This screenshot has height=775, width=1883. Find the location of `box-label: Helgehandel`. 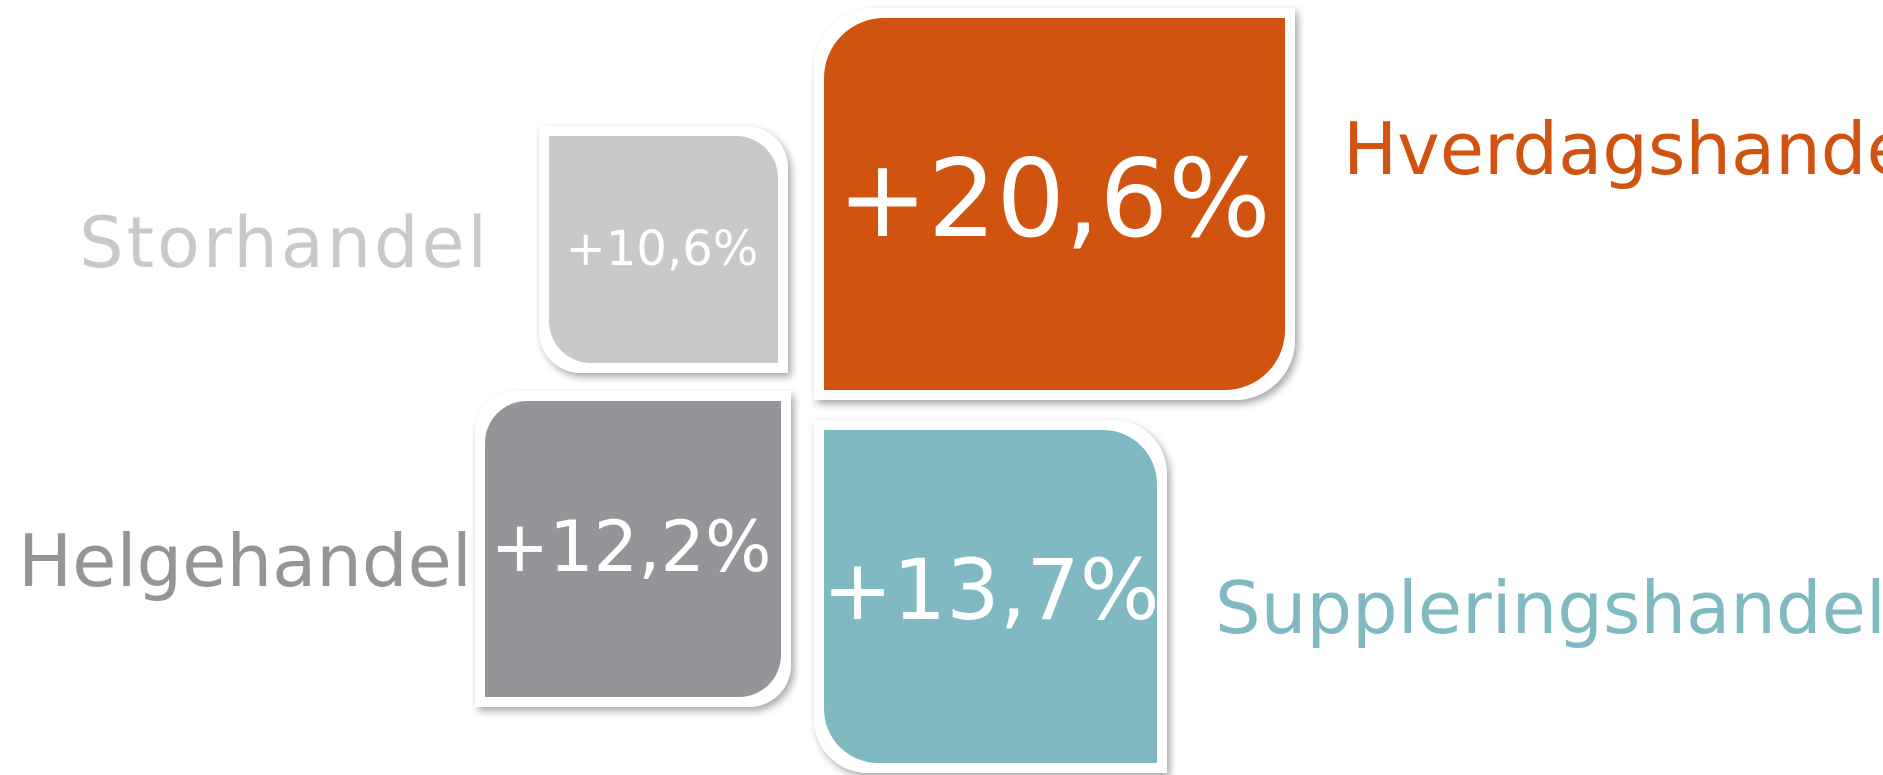

box-label: Helgehandel is located at coordinates (245, 561).